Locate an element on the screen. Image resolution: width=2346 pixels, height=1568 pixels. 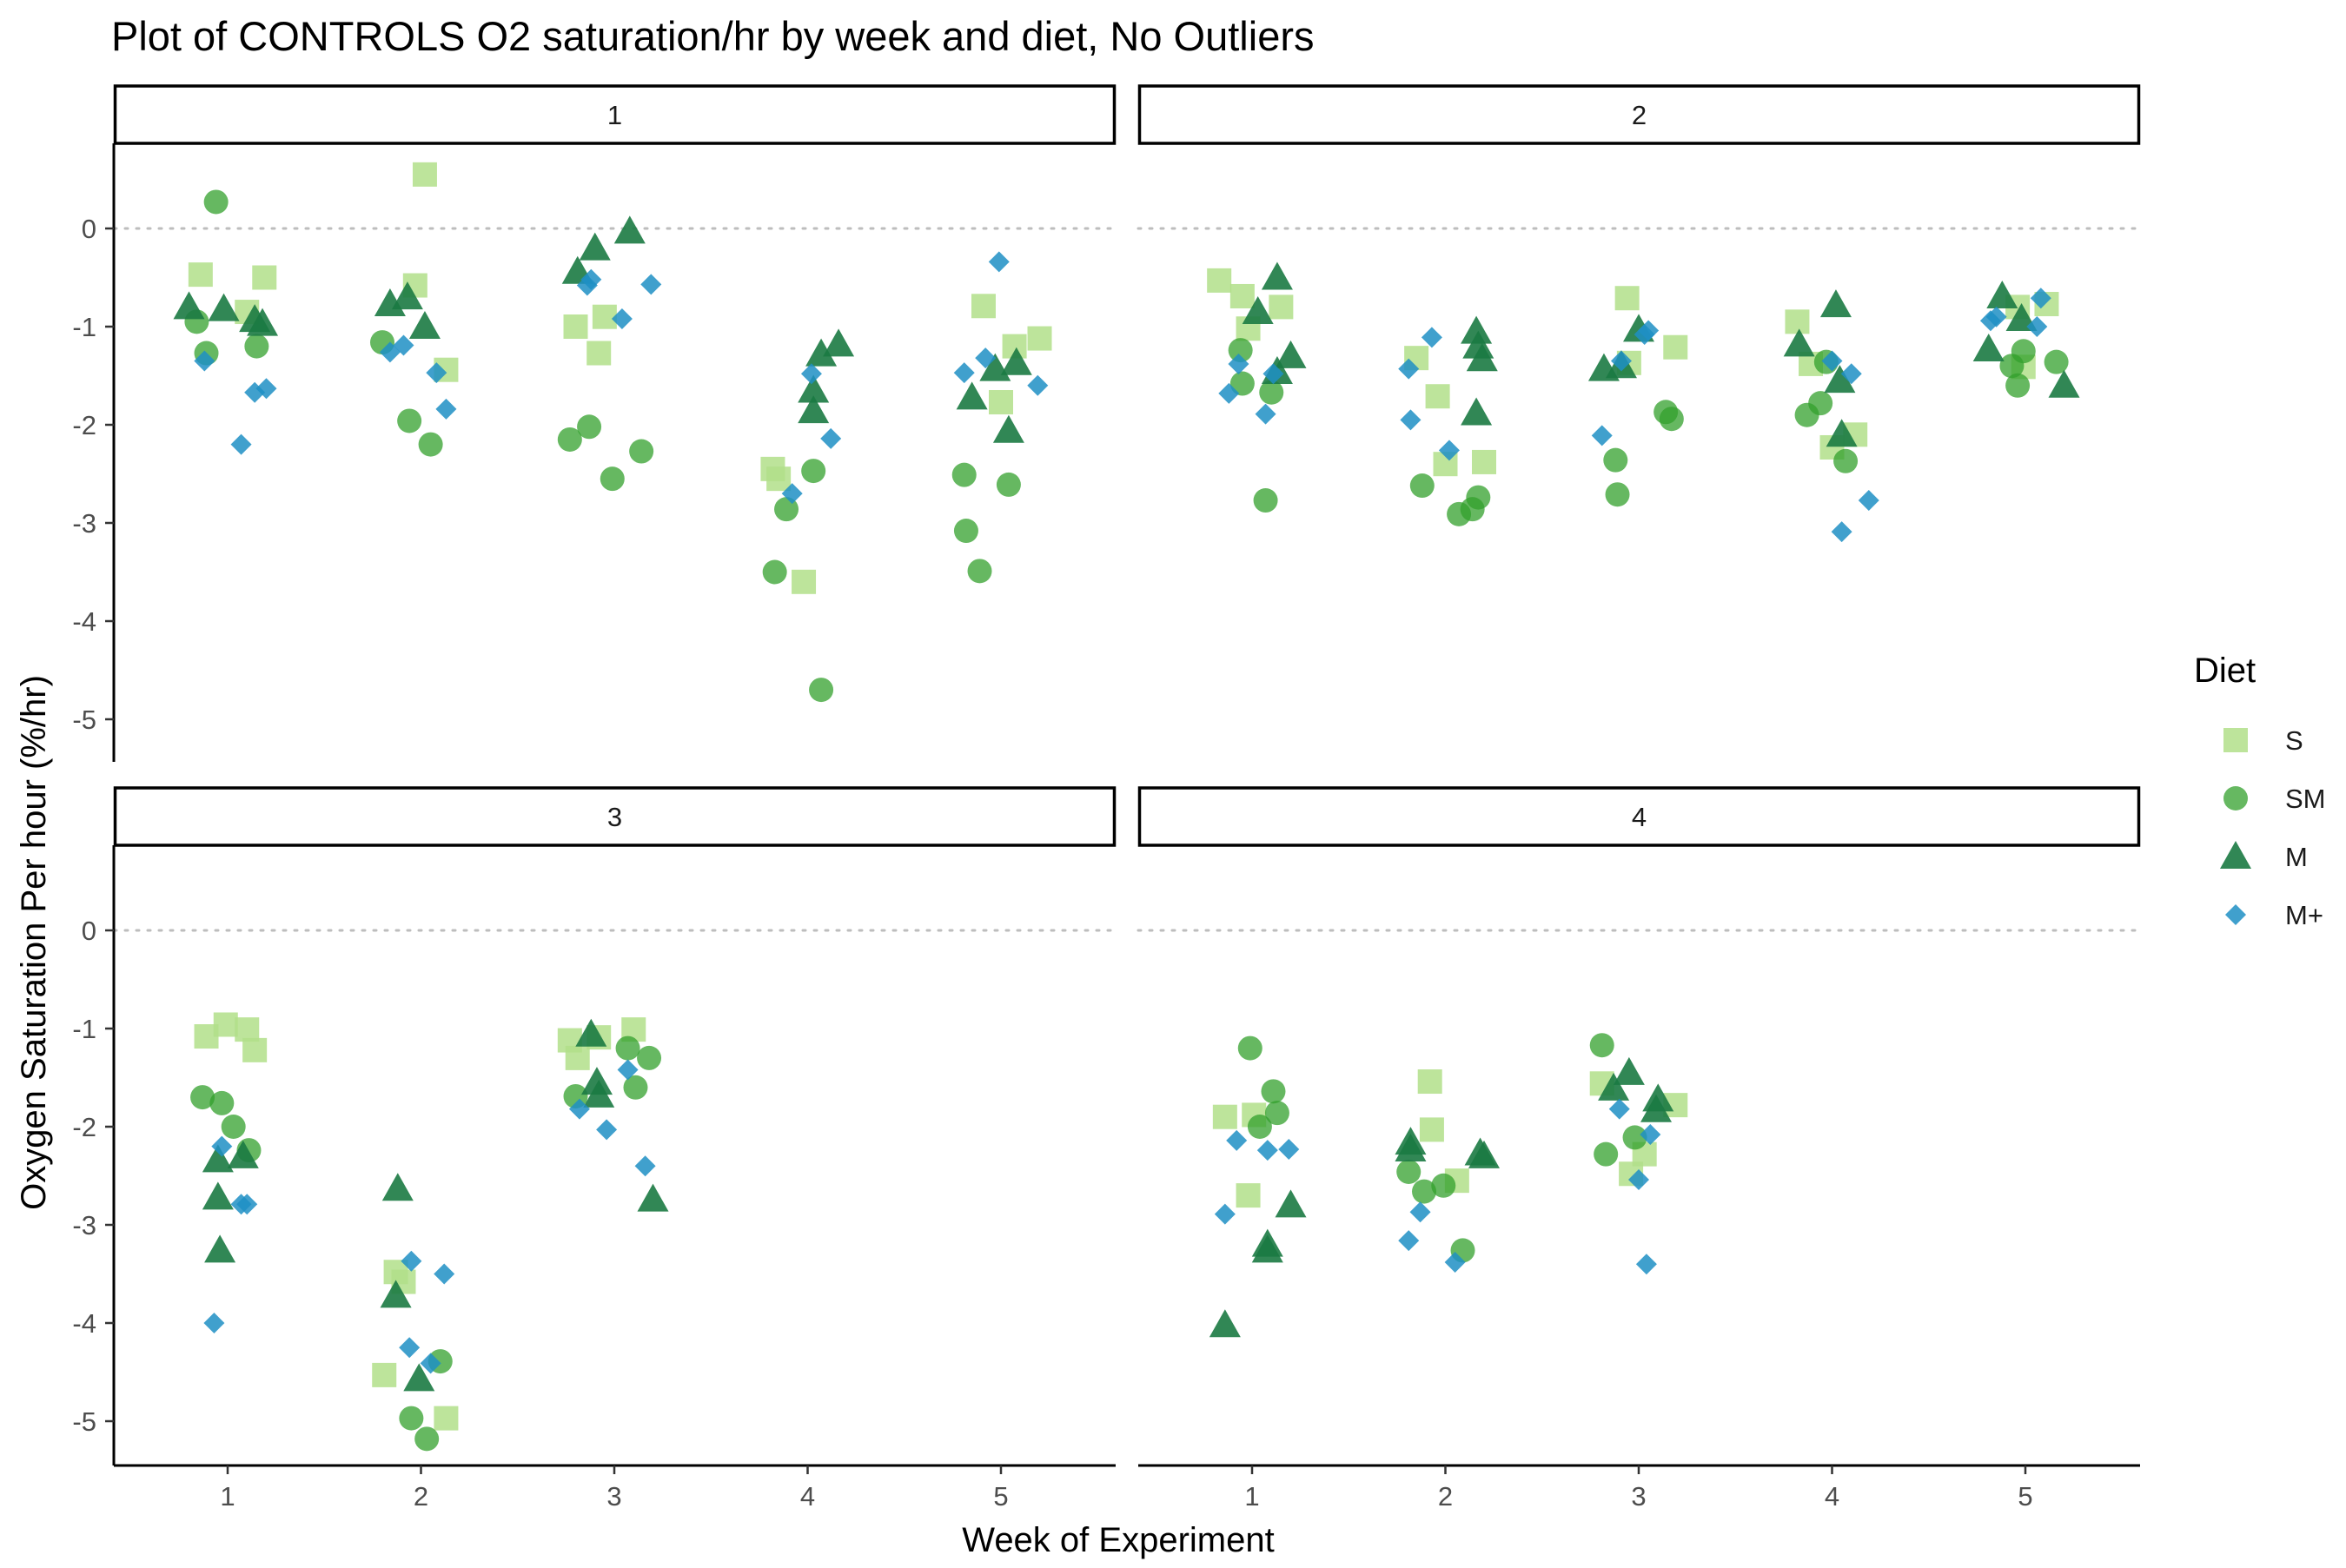
panel-strip-label: 2 is located at coordinates (1639, 115).